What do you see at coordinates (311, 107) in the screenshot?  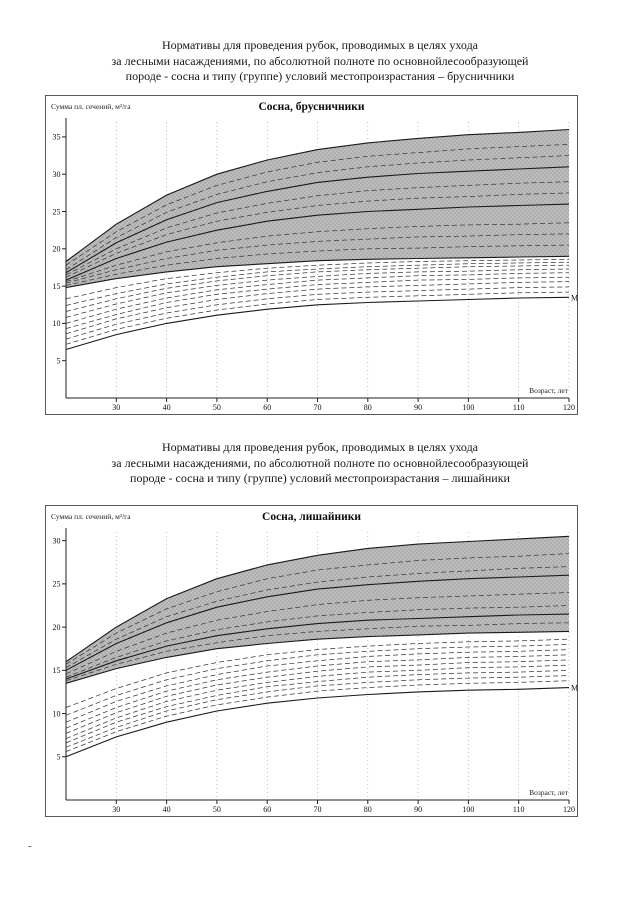 I see `chart-title: Сосна, брусничники` at bounding box center [311, 107].